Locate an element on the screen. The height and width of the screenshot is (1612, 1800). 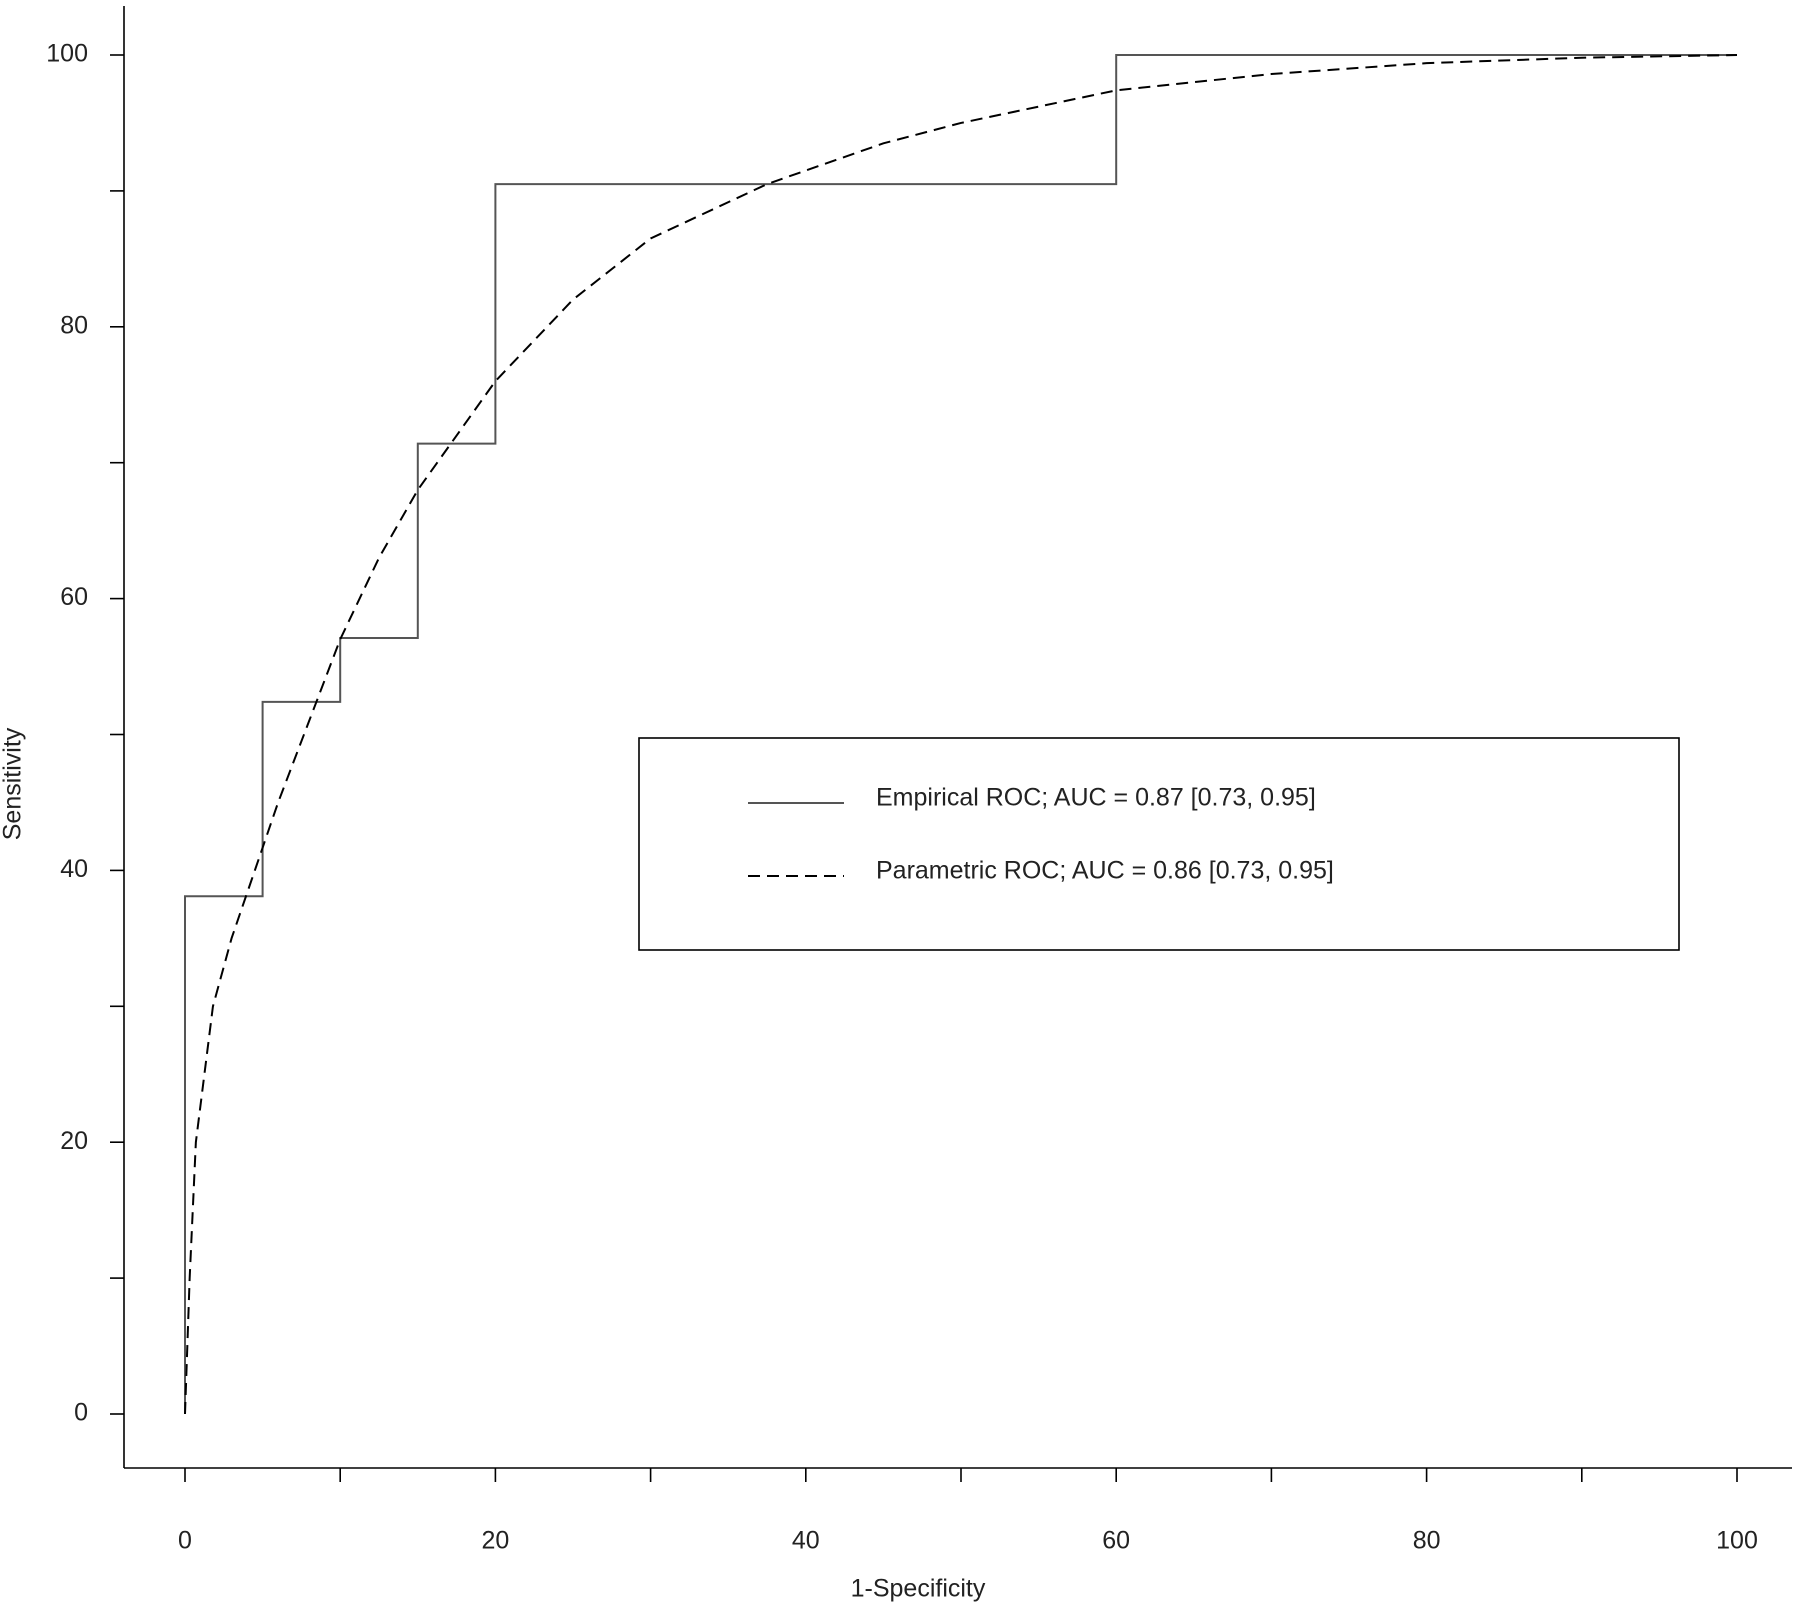
y-tick-label: 20 is located at coordinates (74, 1141).